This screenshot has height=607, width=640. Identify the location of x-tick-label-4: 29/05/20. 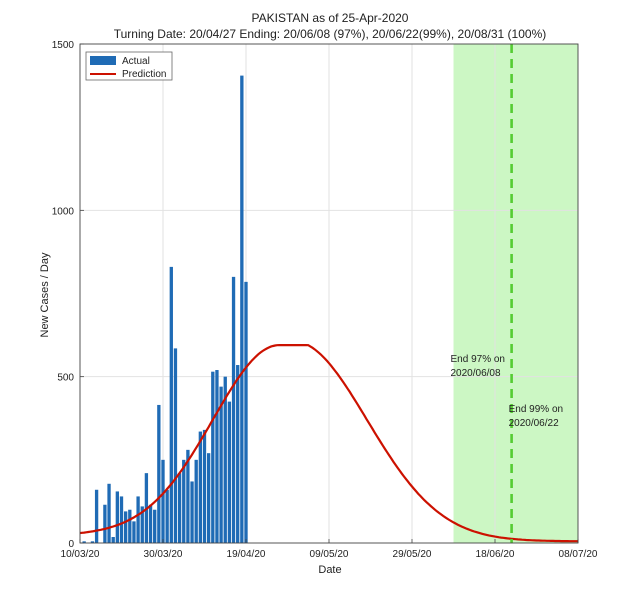
(412, 554).